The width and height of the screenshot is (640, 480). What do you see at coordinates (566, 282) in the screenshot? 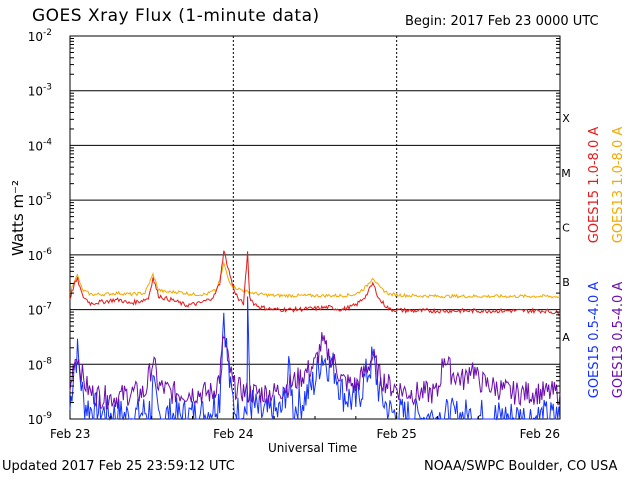
I see `flare-class-B: B` at bounding box center [566, 282].